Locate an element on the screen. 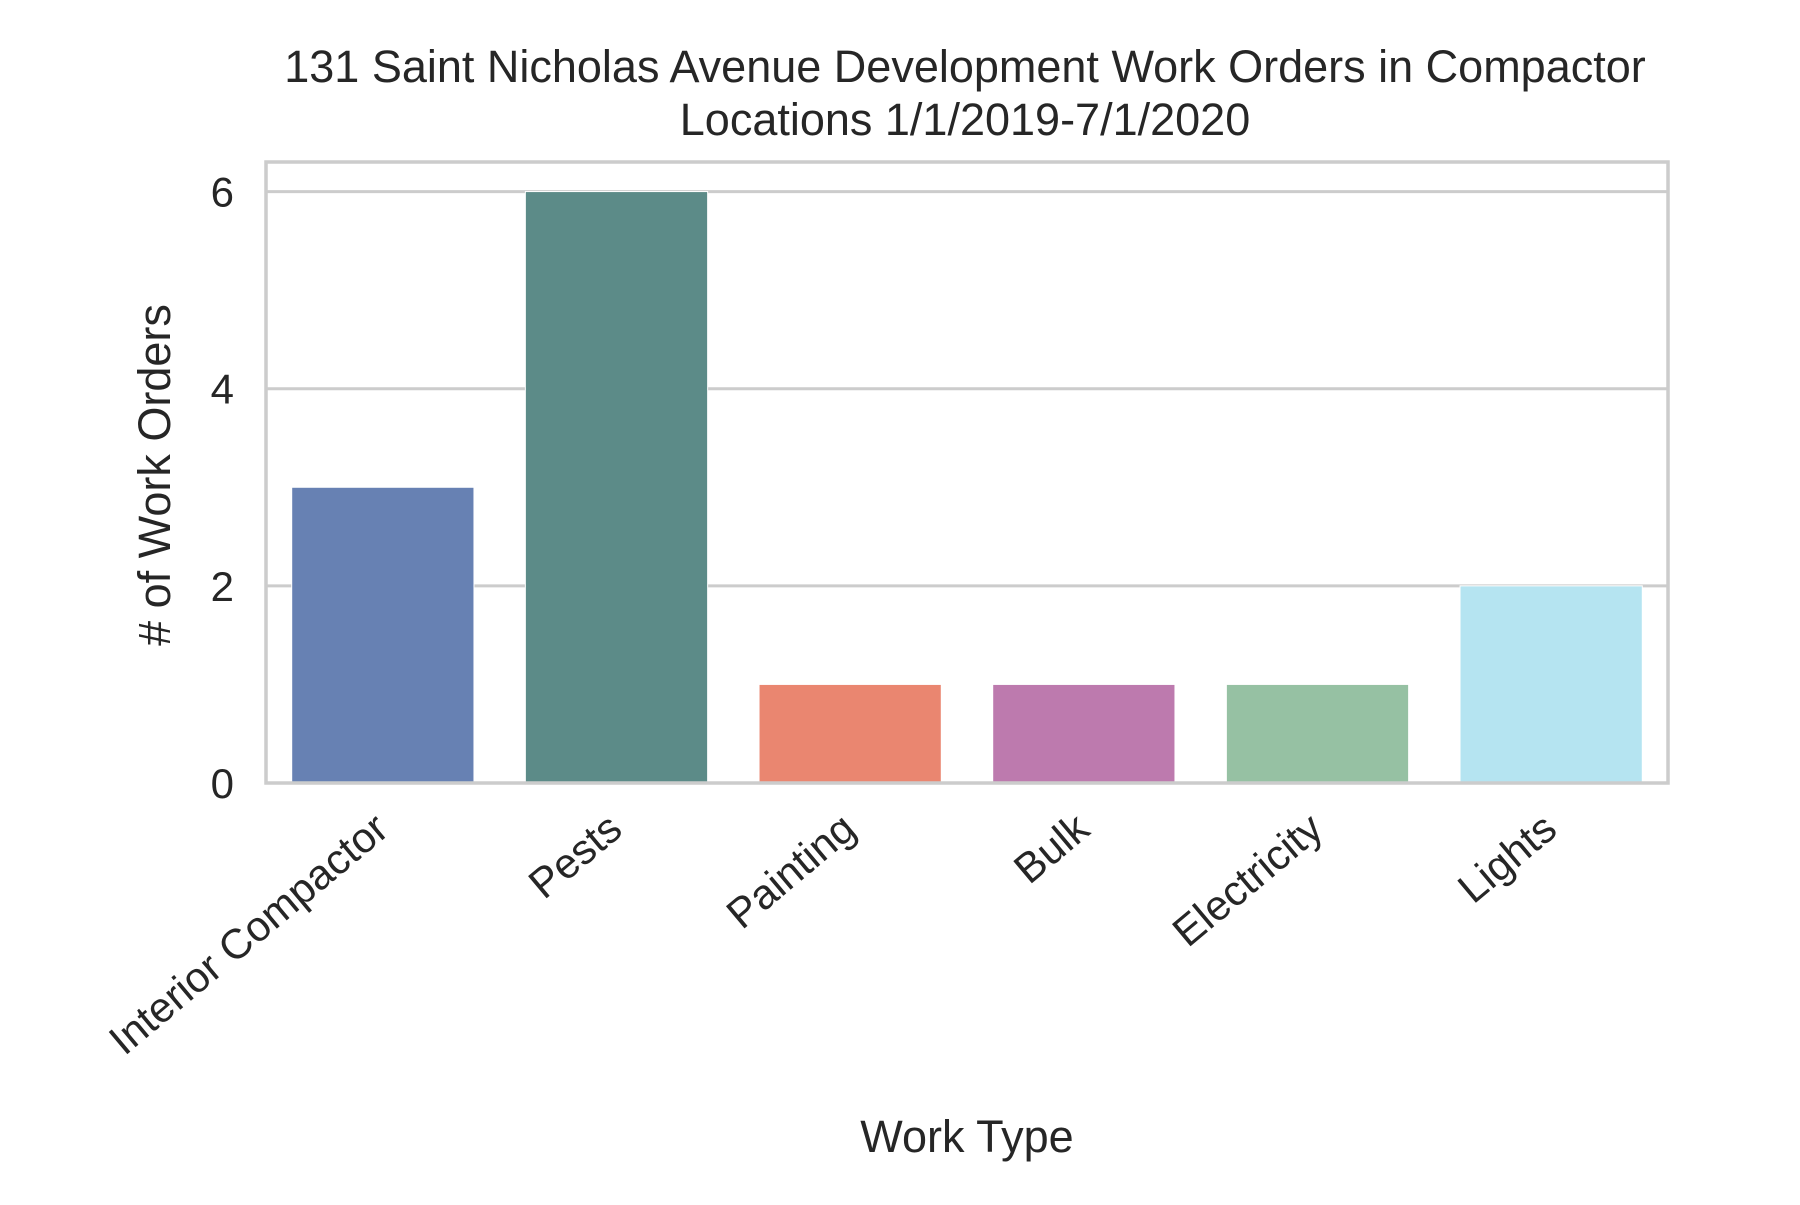 This screenshot has width=1800, height=1205. bar-electricity is located at coordinates (1317, 733).